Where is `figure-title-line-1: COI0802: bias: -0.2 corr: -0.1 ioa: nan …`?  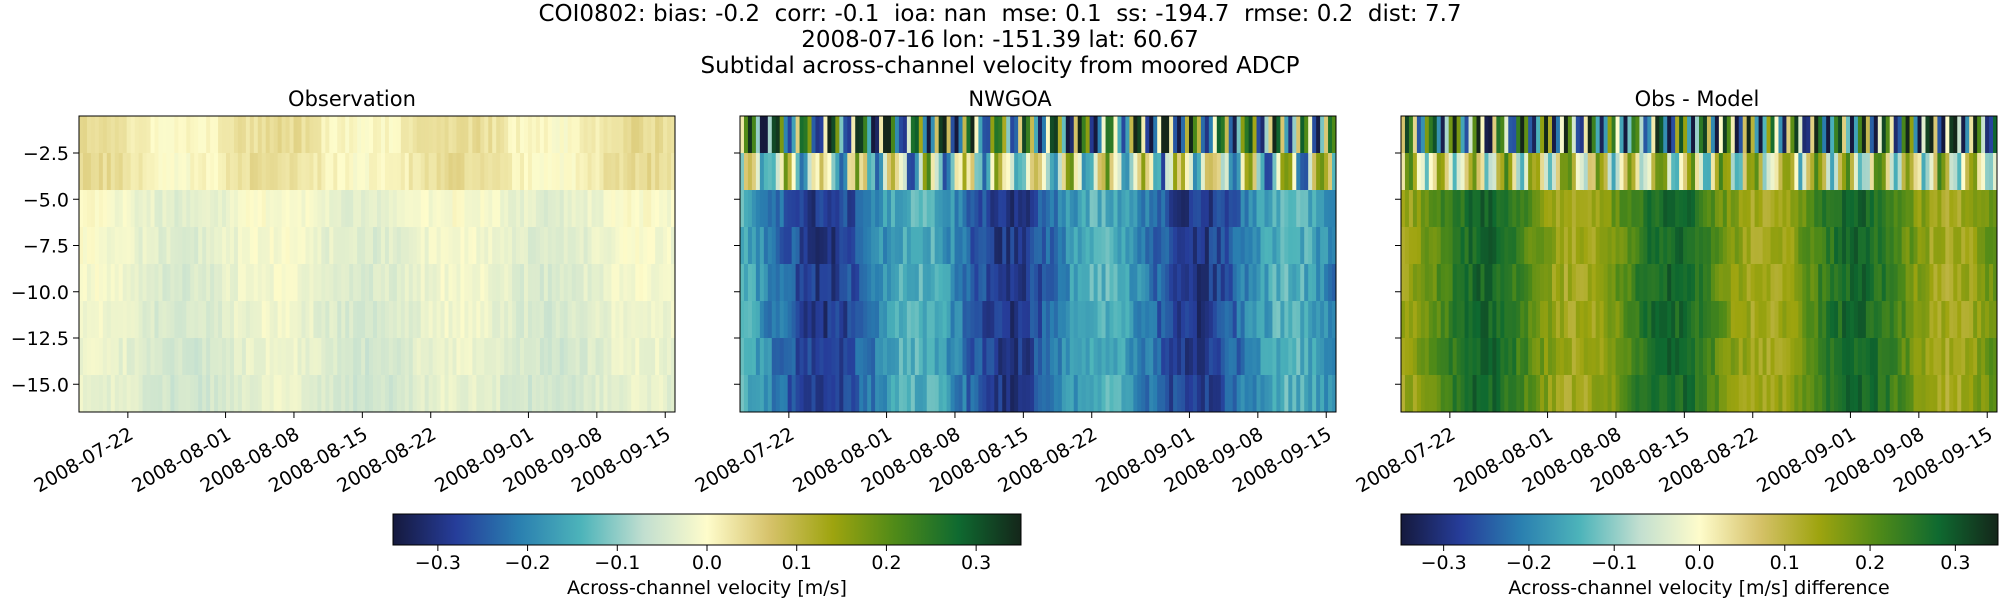
figure-title-line-1: COI0802: bias: -0.2 corr: -0.1 ioa: nan … is located at coordinates (1000, 14).